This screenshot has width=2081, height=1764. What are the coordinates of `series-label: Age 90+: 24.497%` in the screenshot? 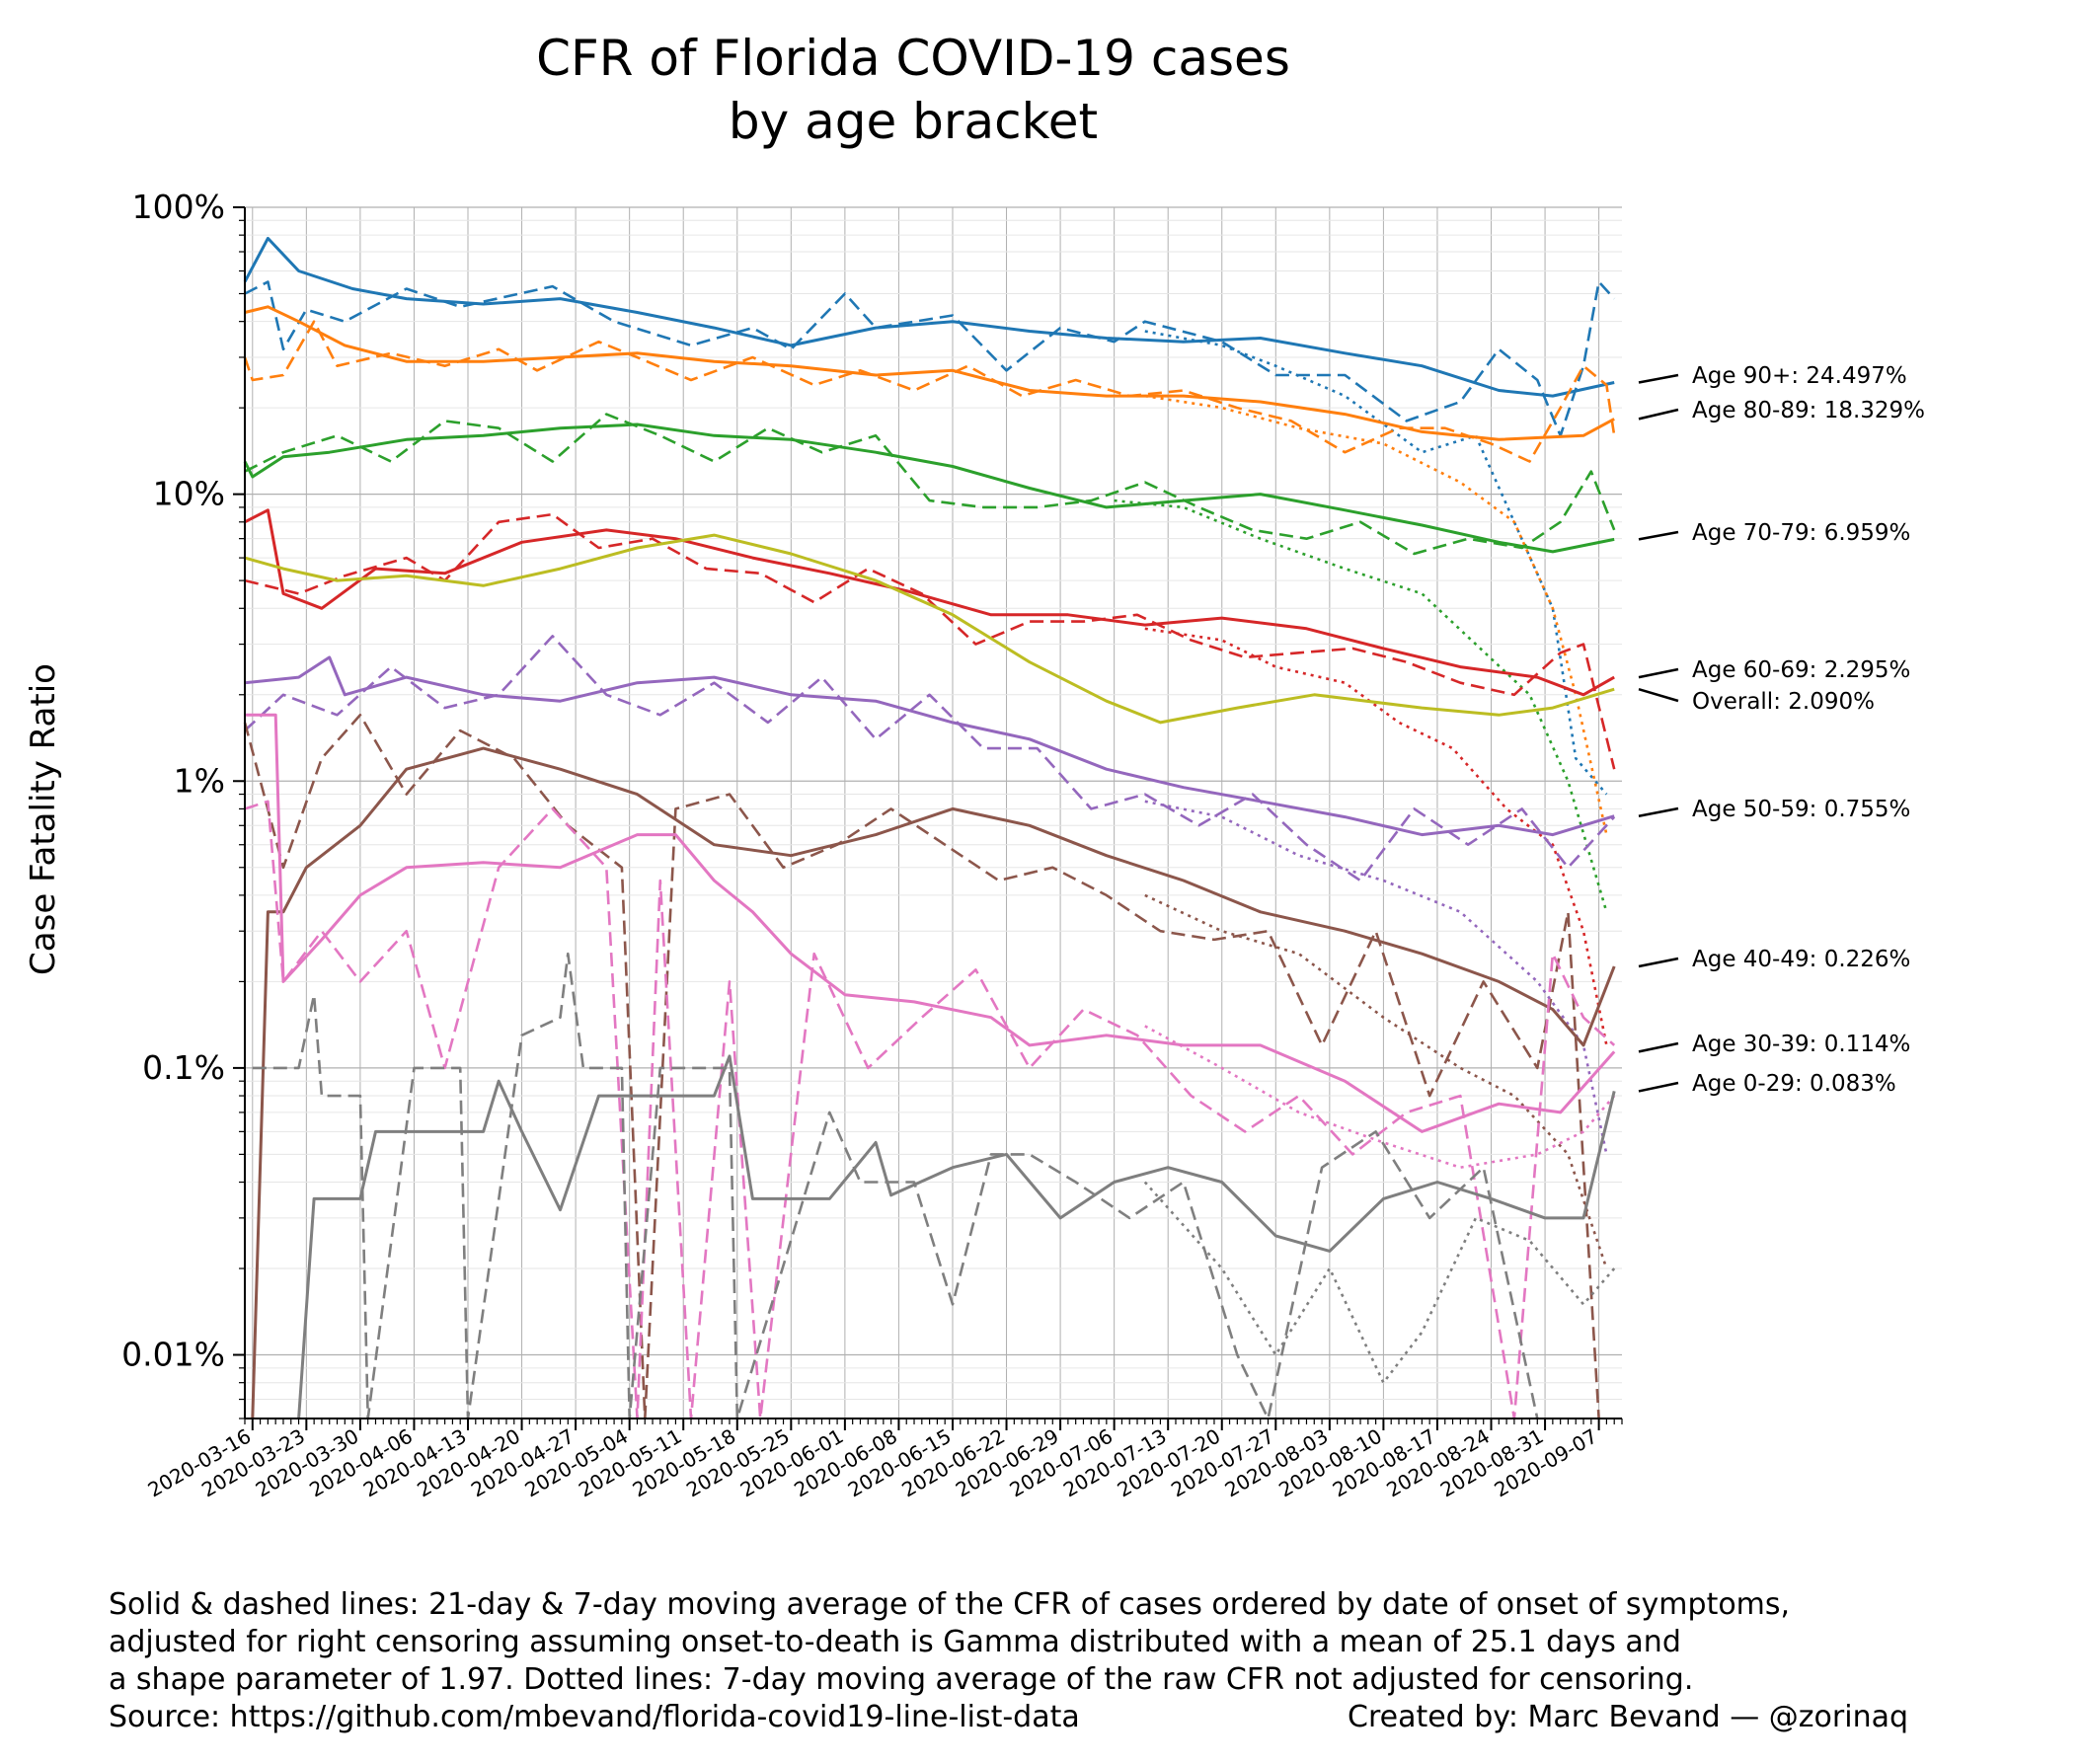 It's located at (1799, 376).